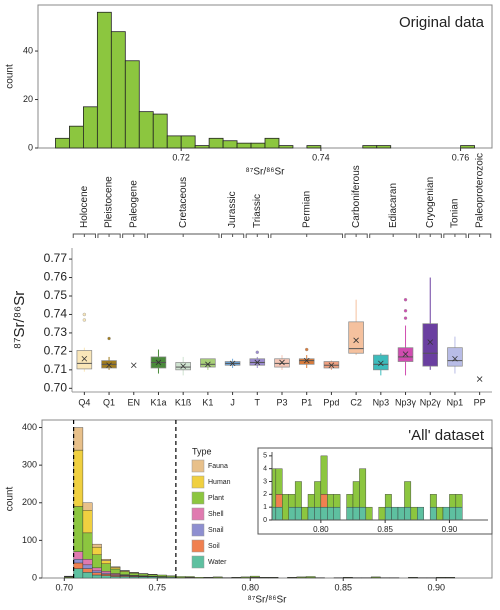  What do you see at coordinates (306, 209) in the screenshot?
I see `group-label: Permian` at bounding box center [306, 209].